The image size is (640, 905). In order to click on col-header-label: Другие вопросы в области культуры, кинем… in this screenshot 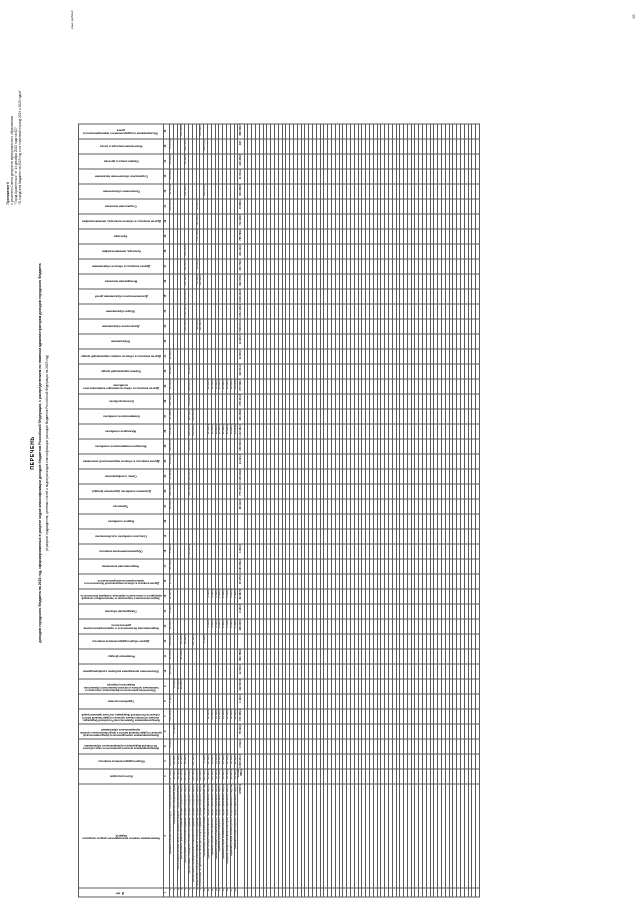, I will do `click(121, 221)`.